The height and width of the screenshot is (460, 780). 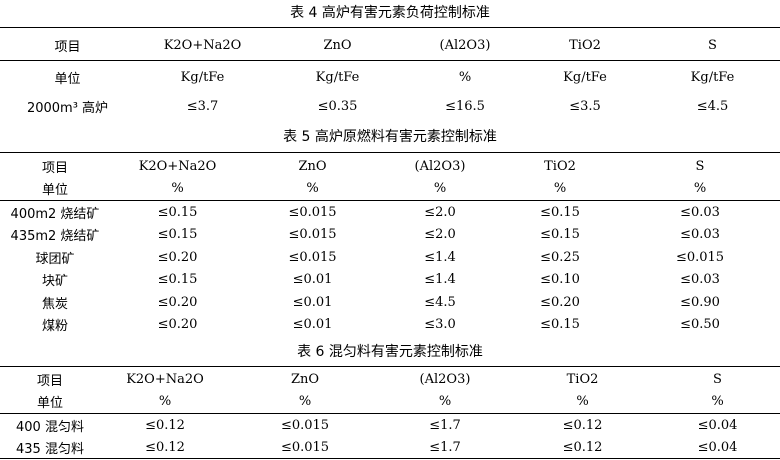 What do you see at coordinates (390, 212) in the screenshot?
I see `table-row: 400m2 烧结矿 ≤0.15 ≤0.015 ≤2.0 ≤0.15 ≤0.03` at bounding box center [390, 212].